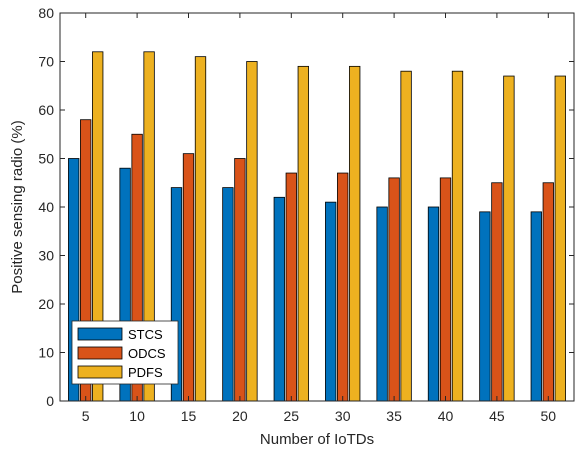 The image size is (581, 454). What do you see at coordinates (292, 416) in the screenshot?
I see `x-tick-label: 25` at bounding box center [292, 416].